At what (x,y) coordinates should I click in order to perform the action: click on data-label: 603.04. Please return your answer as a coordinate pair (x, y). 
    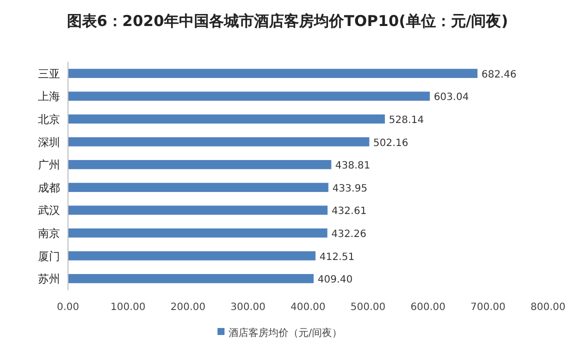
    Looking at the image, I should click on (451, 98).